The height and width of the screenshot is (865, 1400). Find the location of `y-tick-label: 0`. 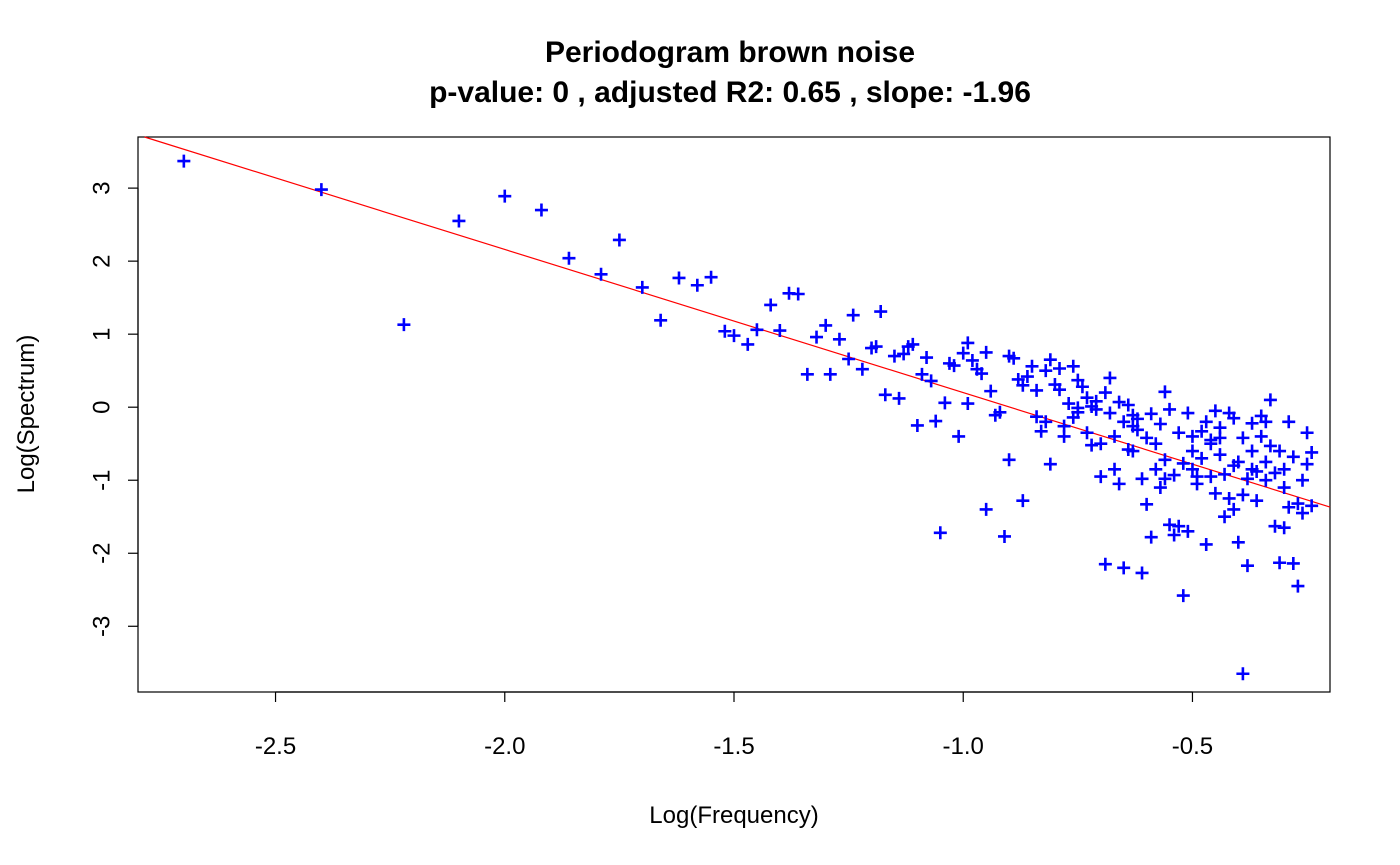

y-tick-label: 0 is located at coordinates (102, 407).